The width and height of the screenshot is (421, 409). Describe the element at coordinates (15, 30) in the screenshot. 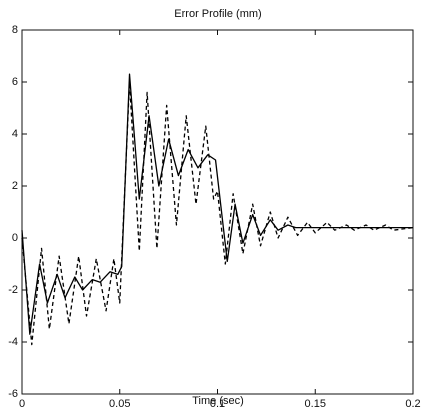

I see `y-tick-label: 8` at that location.